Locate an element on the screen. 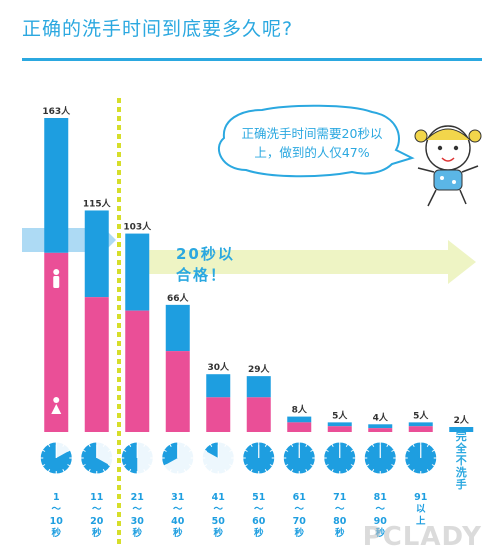 This screenshot has width=500, height=558. category-label-7-3: 秒 is located at coordinates (340, 533).